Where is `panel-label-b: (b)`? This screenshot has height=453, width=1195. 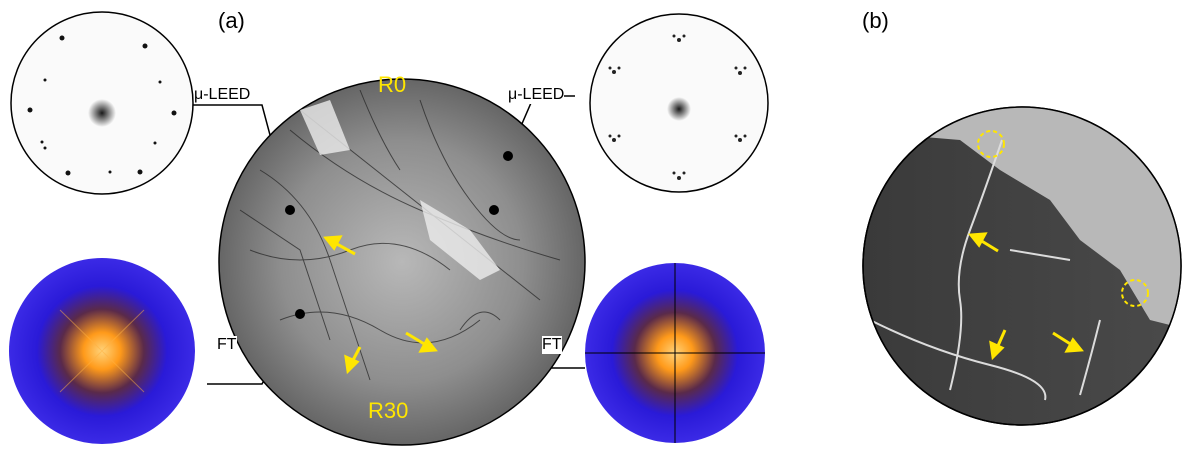
panel-label-b: (b) is located at coordinates (875, 20).